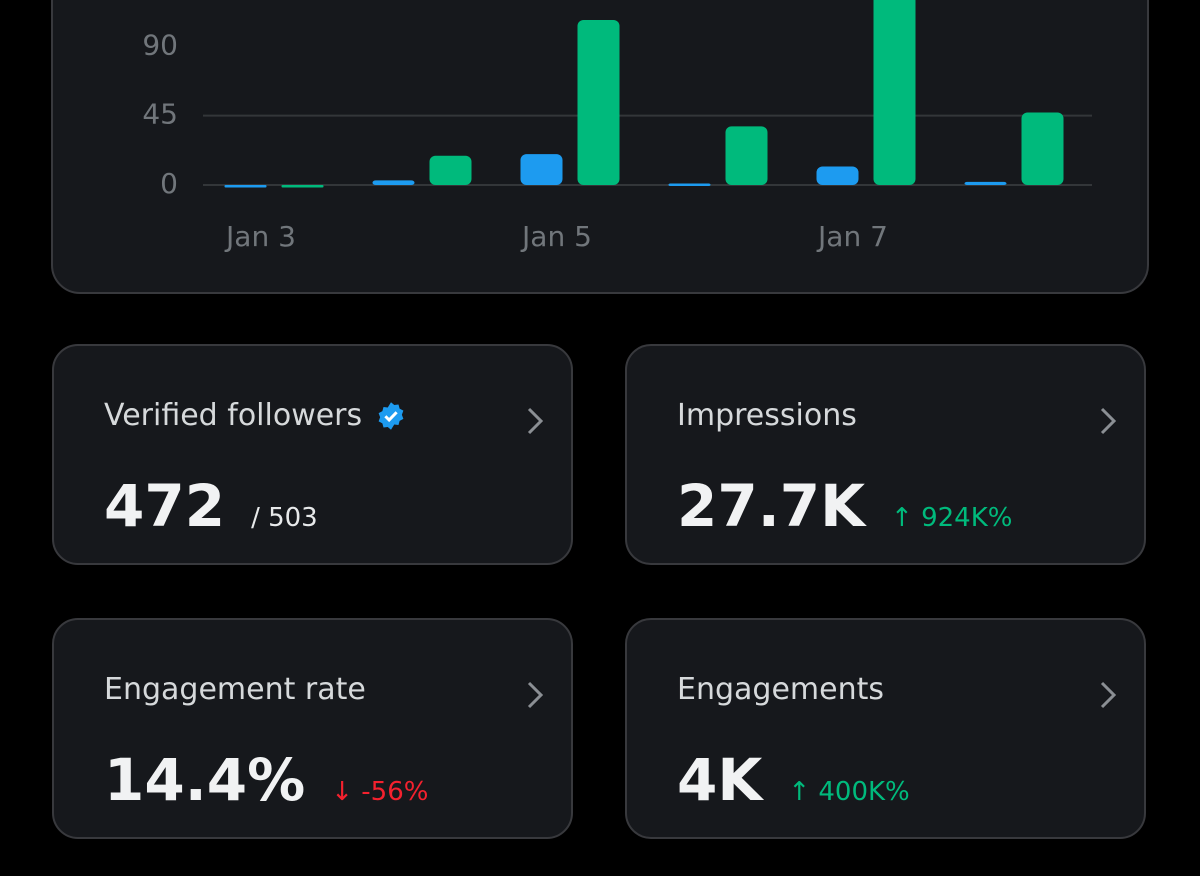 This screenshot has height=876, width=1200. What do you see at coordinates (312, 728) in the screenshot?
I see `card: Engagement rate 14.4% ↓ -56%` at bounding box center [312, 728].